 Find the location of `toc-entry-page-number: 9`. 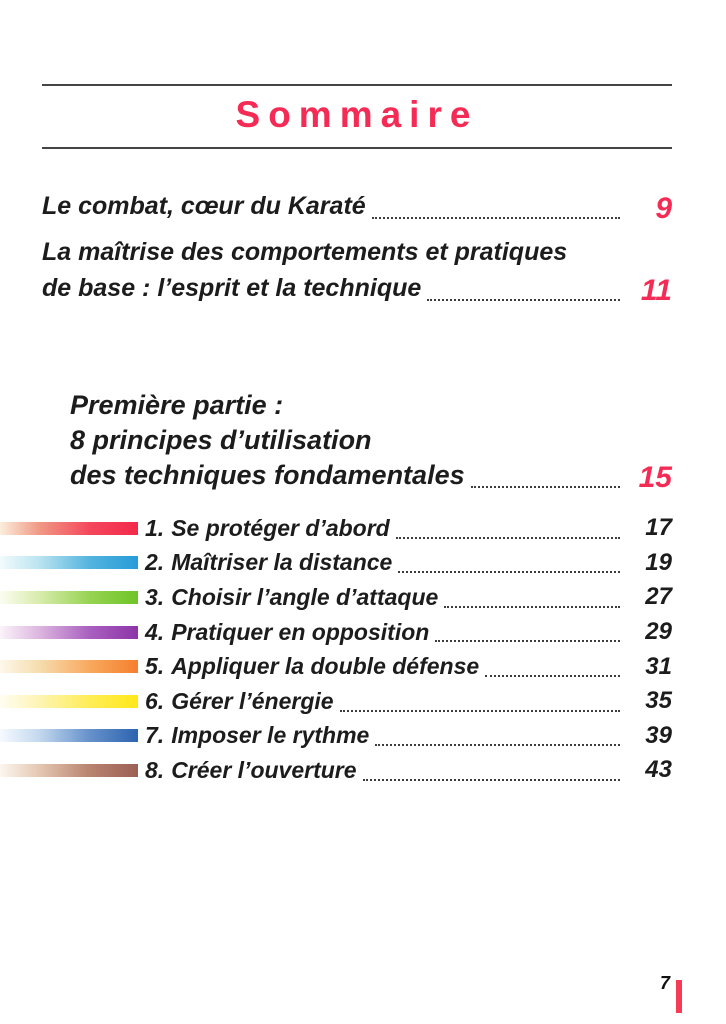

toc-entry-page-number: 9 is located at coordinates (663, 208).